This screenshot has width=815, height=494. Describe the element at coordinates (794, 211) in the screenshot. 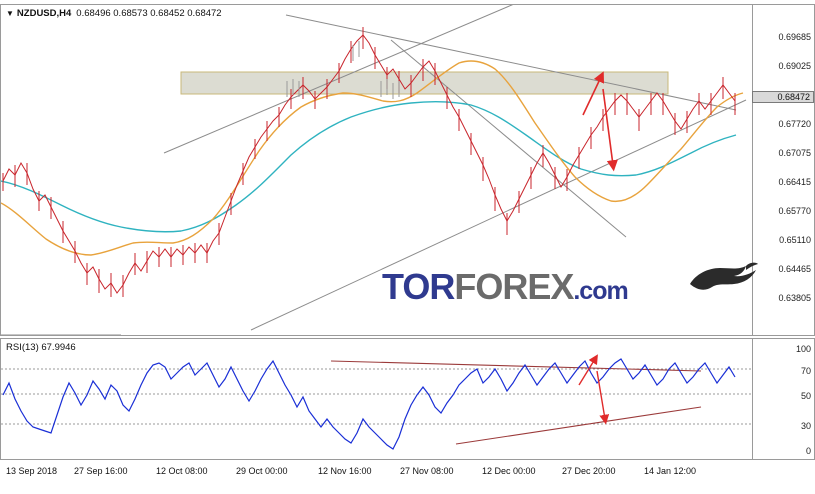

I see `price-tick: 0.65770` at that location.